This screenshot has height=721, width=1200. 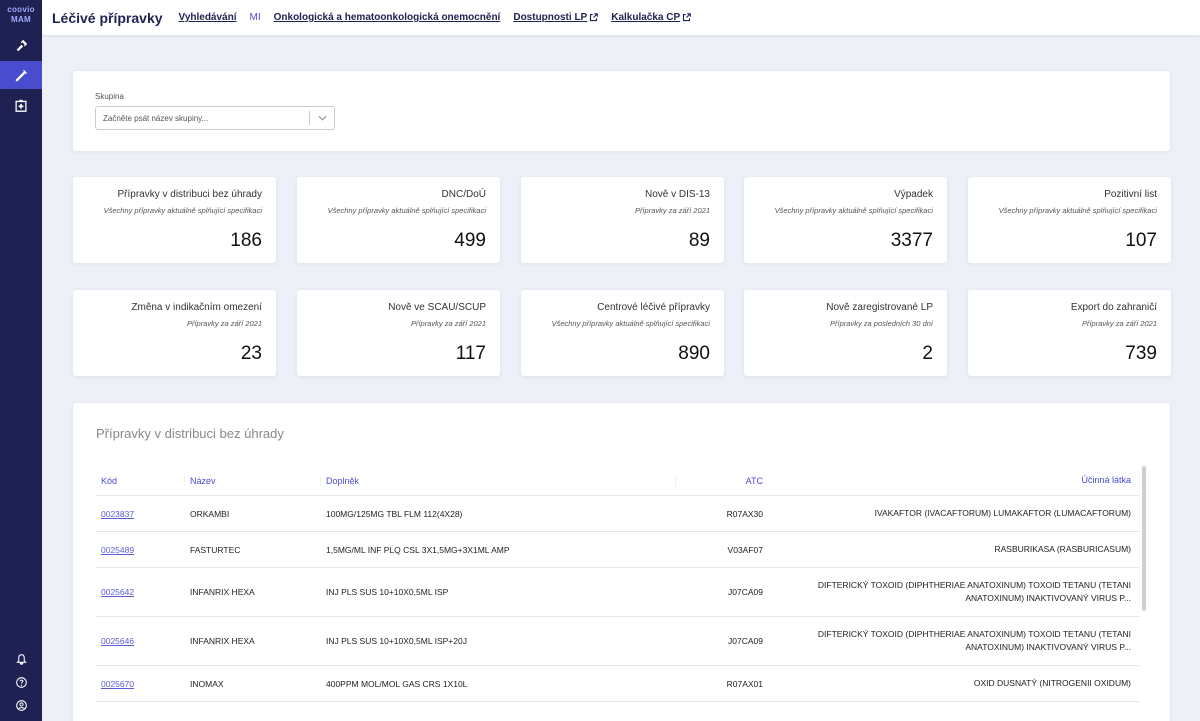 I want to click on syringe-icon, so click(x=21, y=75).